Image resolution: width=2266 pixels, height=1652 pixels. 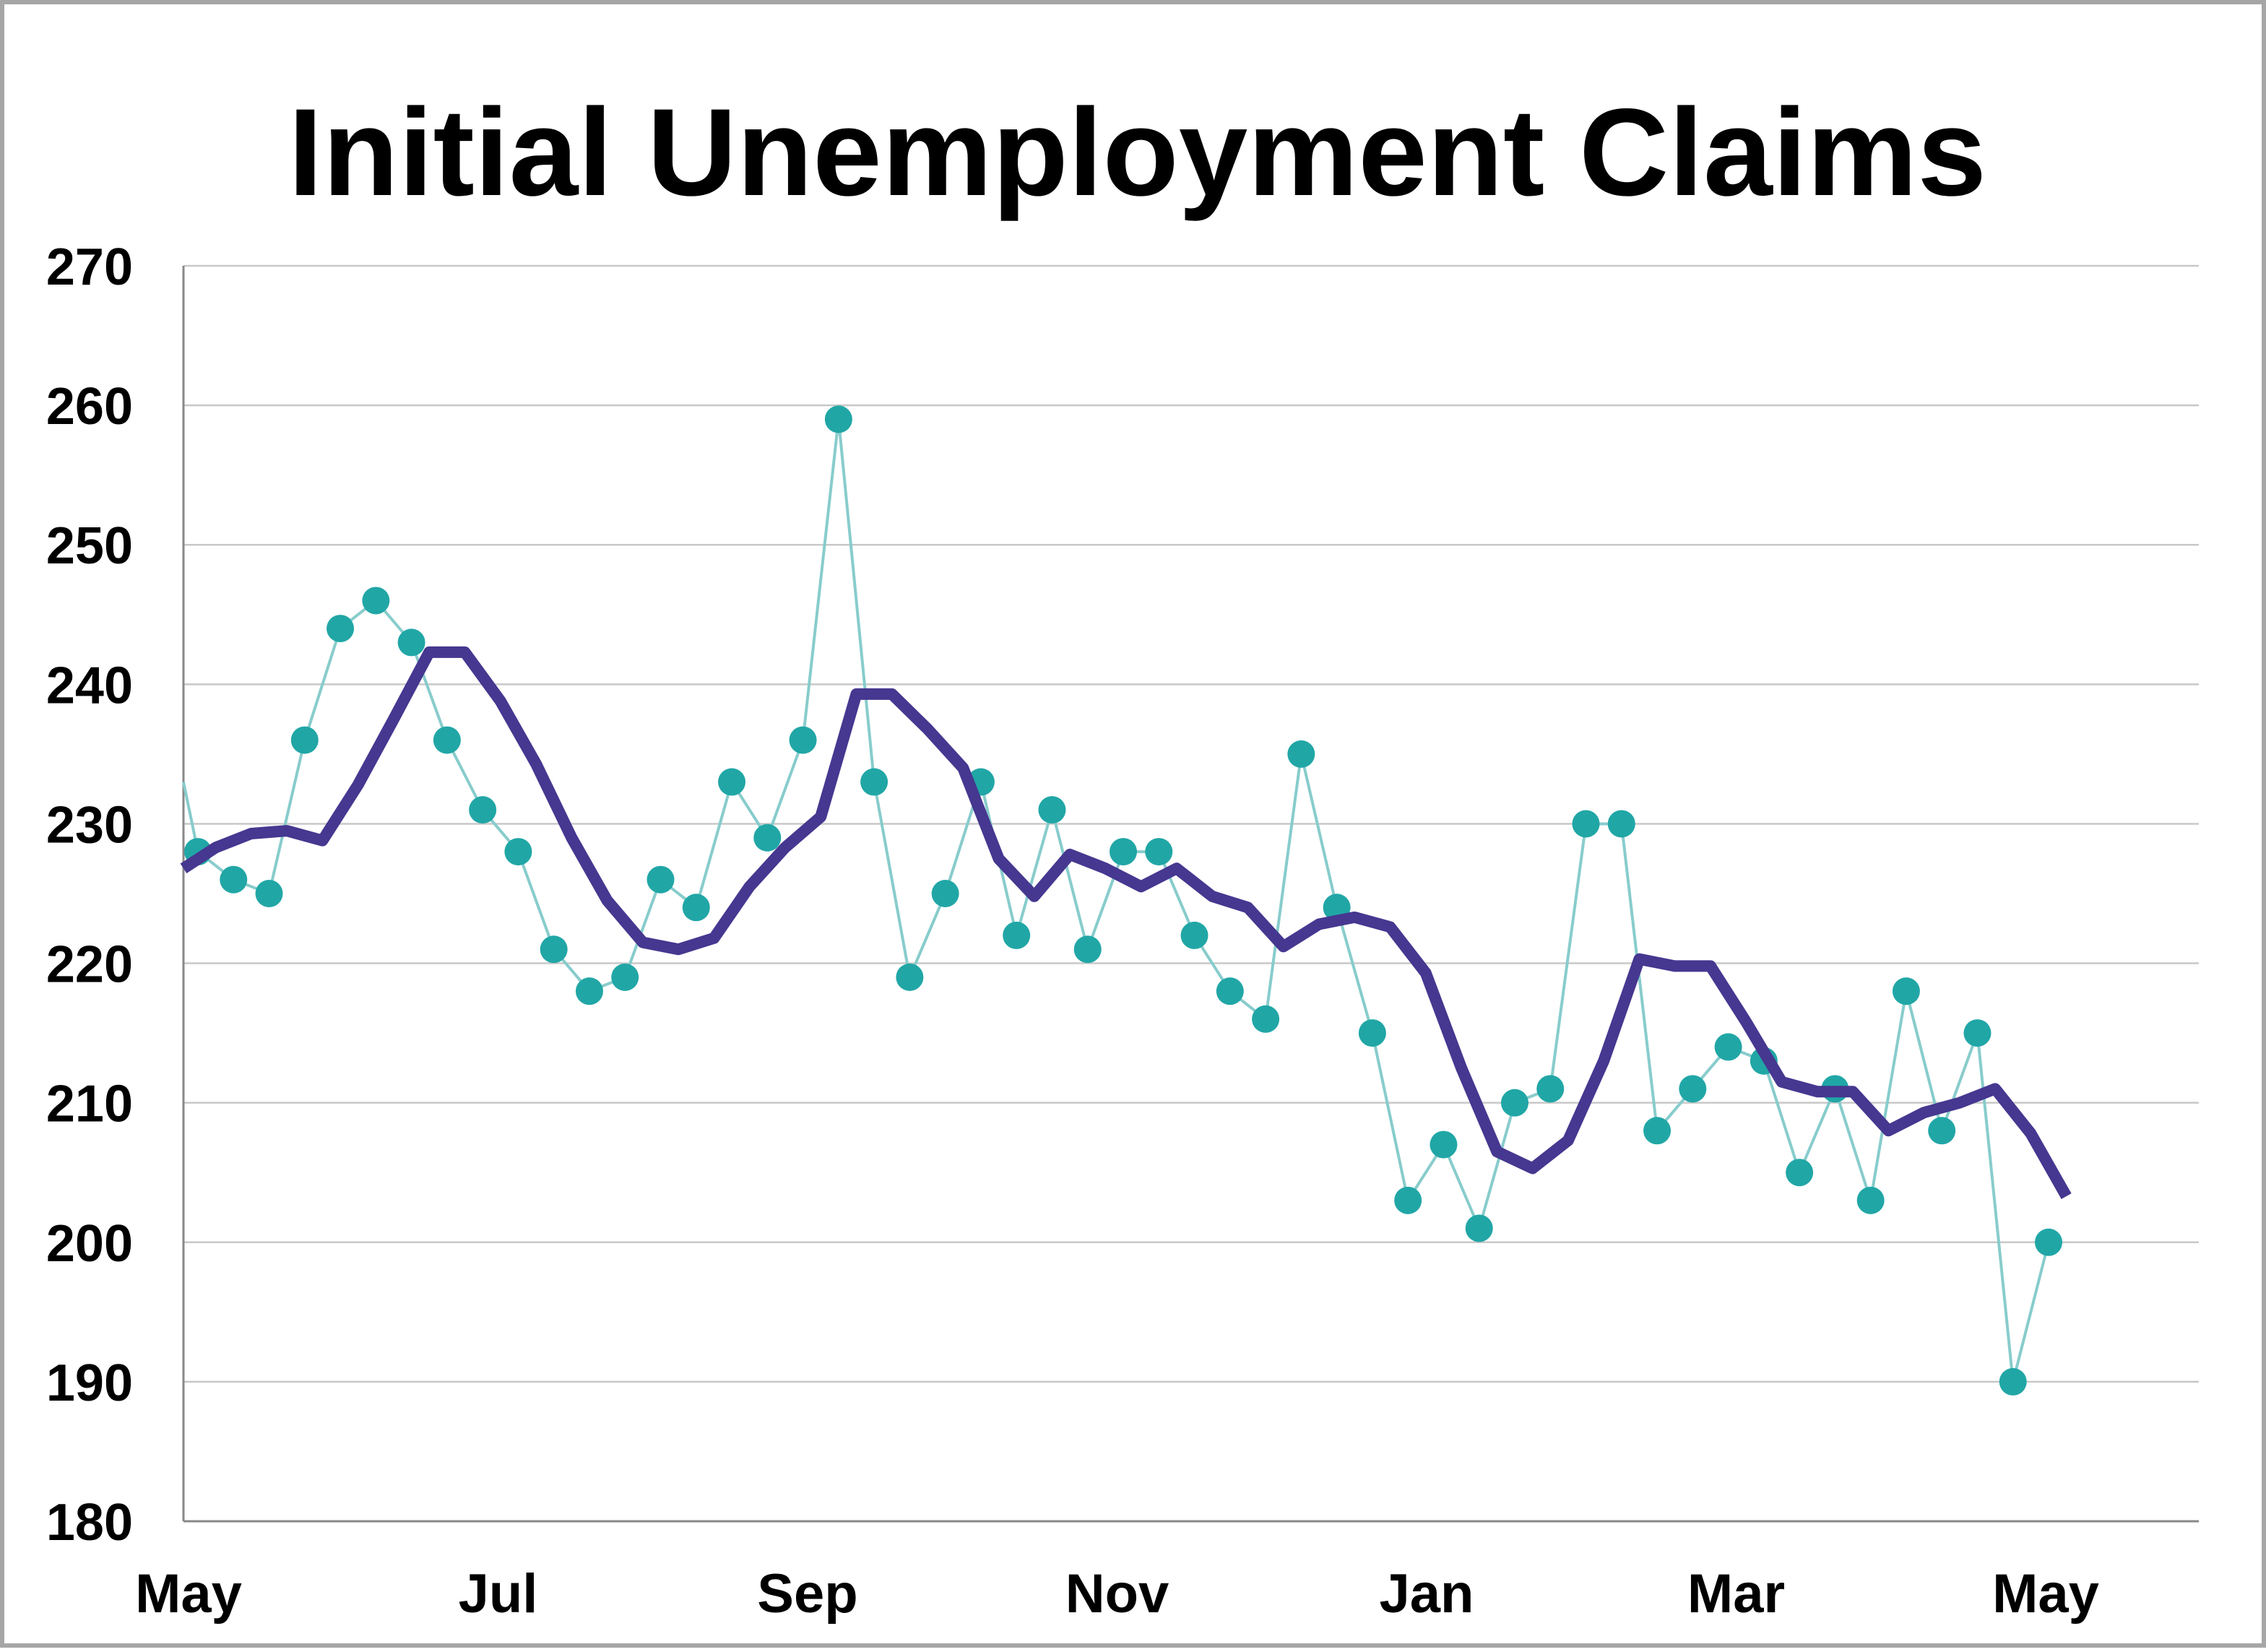 I want to click on y-tick-label-200: 200, so click(x=89, y=1244).